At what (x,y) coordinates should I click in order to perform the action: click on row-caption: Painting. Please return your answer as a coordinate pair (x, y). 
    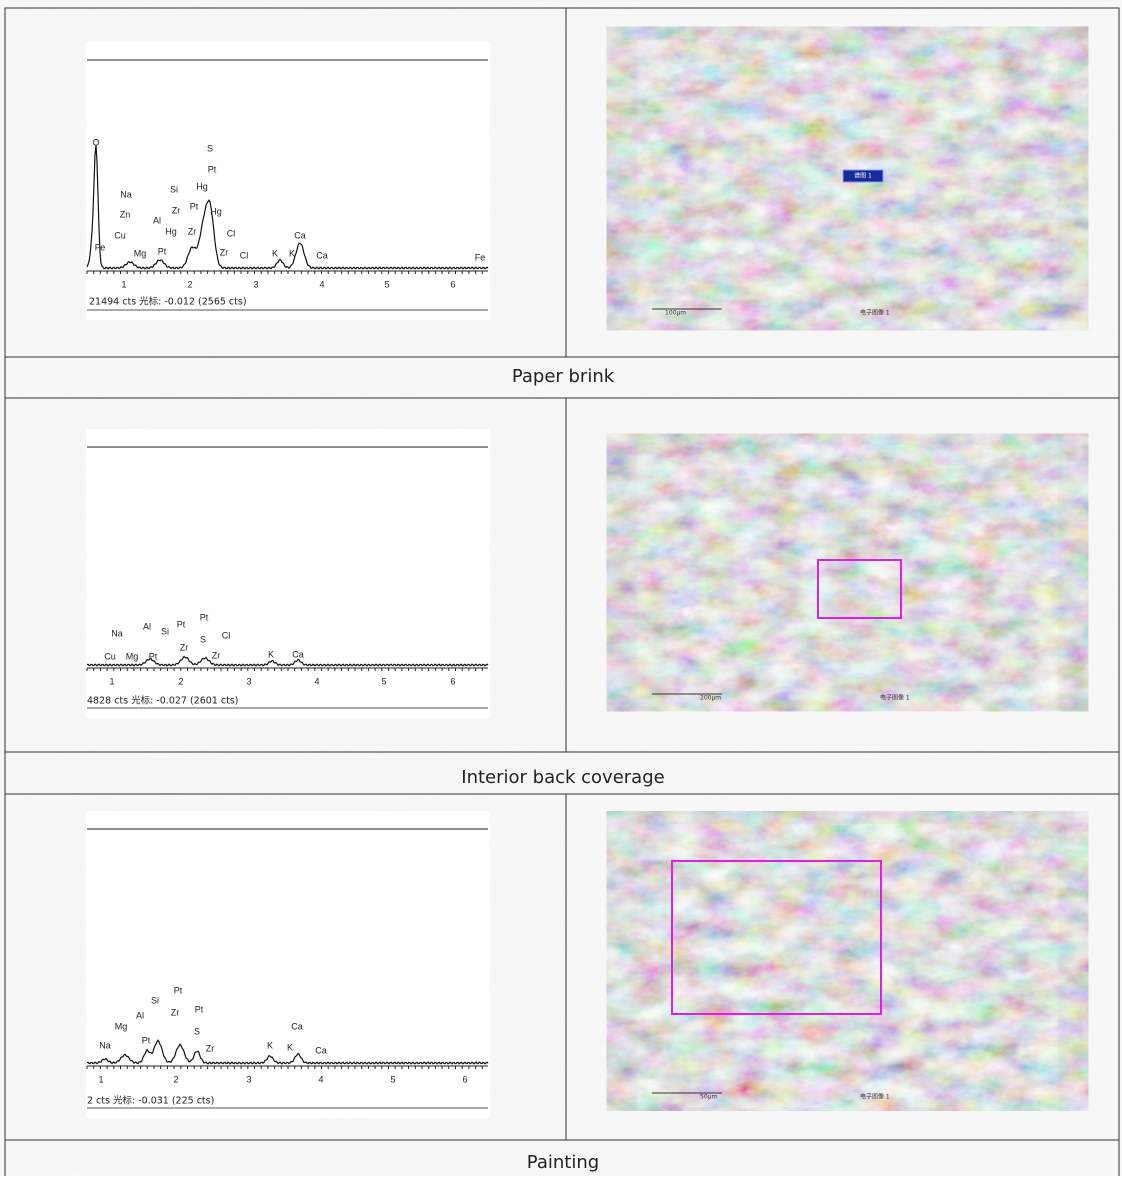
    Looking at the image, I should click on (563, 1162).